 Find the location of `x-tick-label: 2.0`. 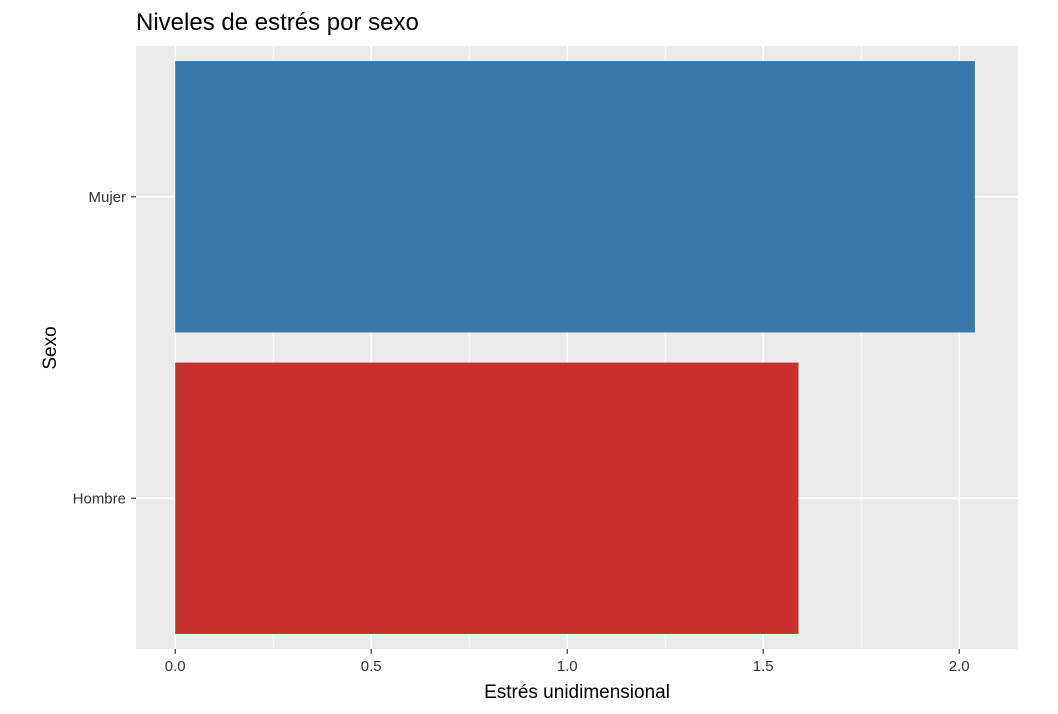

x-tick-label: 2.0 is located at coordinates (959, 666).